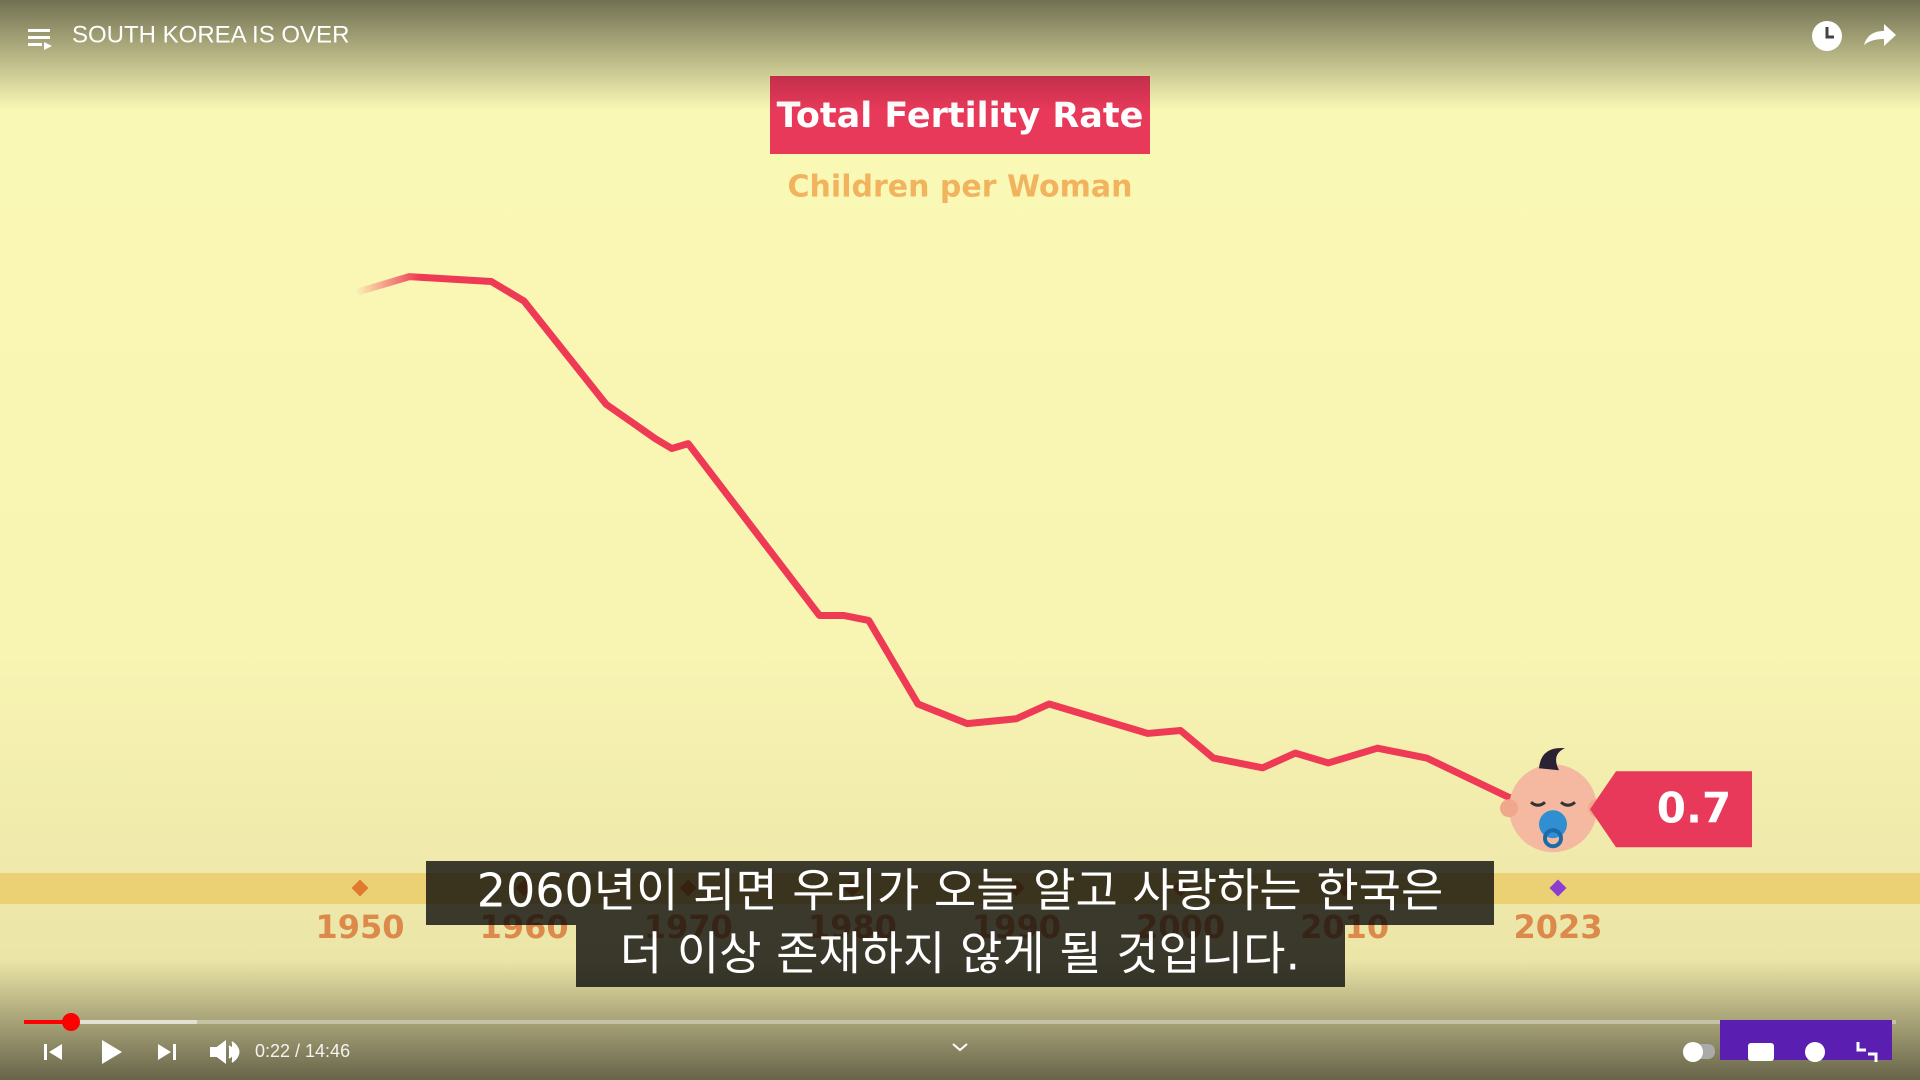  What do you see at coordinates (1761, 1052) in the screenshot?
I see `captions-button` at bounding box center [1761, 1052].